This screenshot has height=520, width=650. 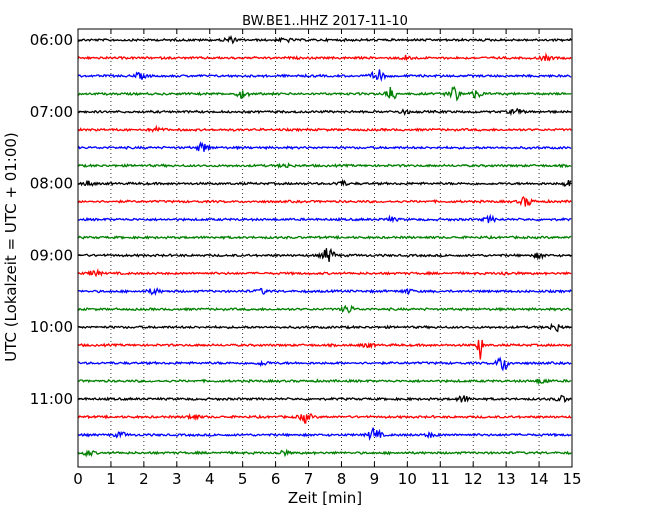 I want to click on x-tick-label: 10, so click(x=407, y=479).